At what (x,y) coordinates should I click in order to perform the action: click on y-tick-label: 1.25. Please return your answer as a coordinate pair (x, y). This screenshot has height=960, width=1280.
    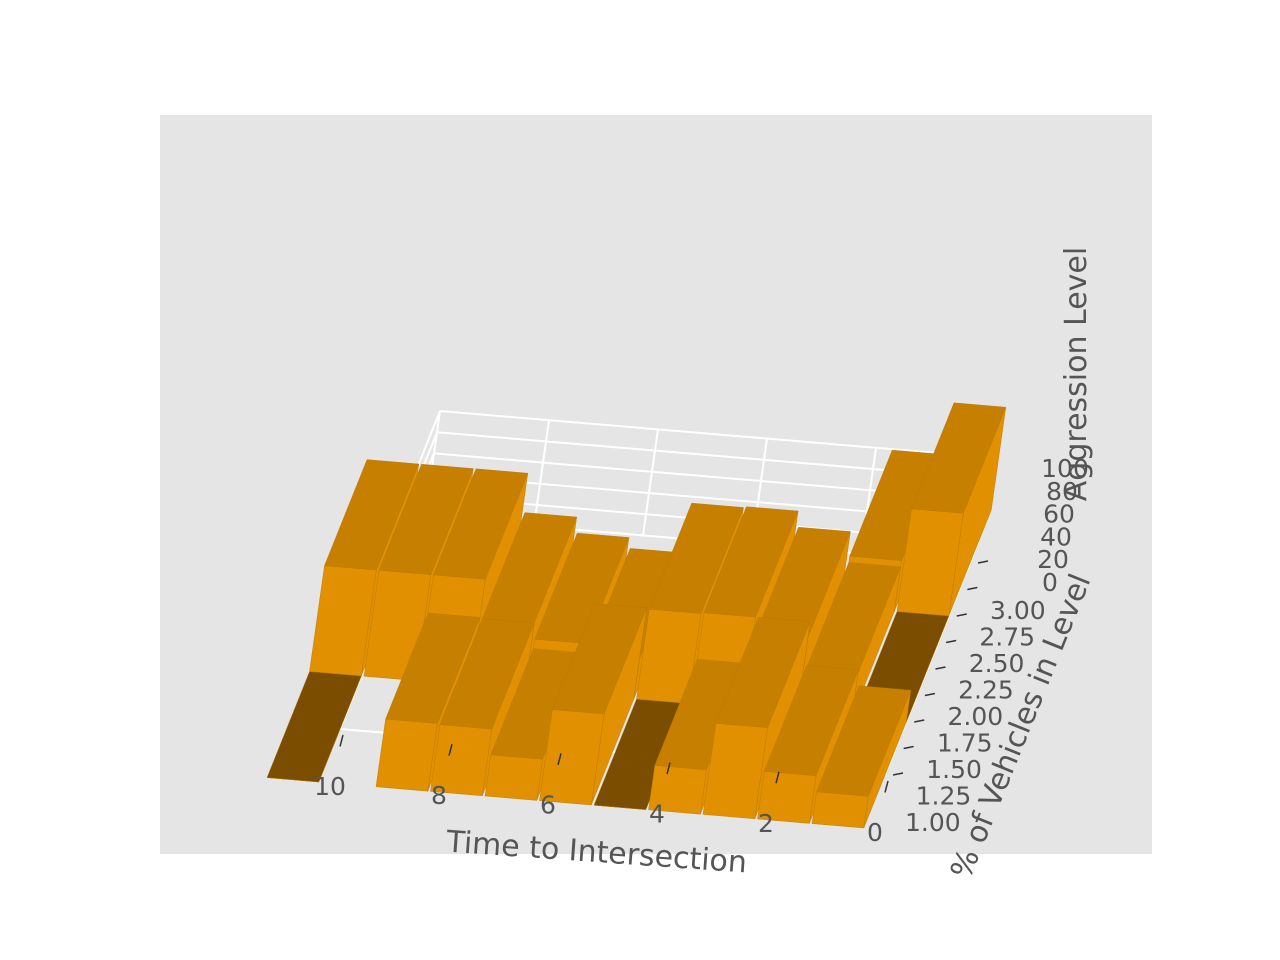
    Looking at the image, I should click on (944, 796).